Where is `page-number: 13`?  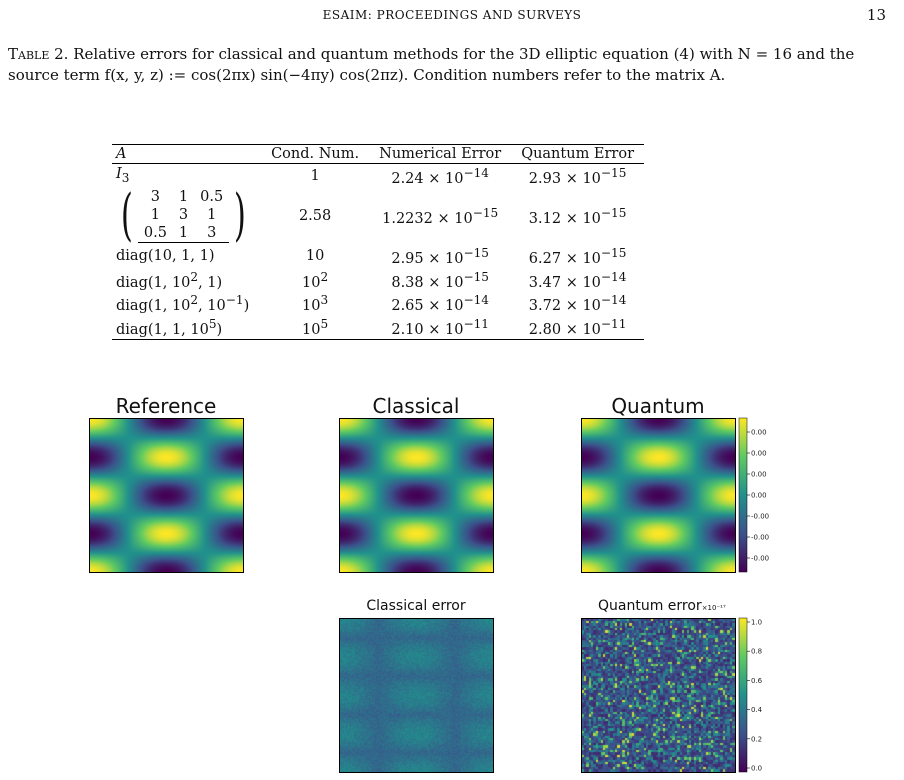 page-number: 13 is located at coordinates (876, 15).